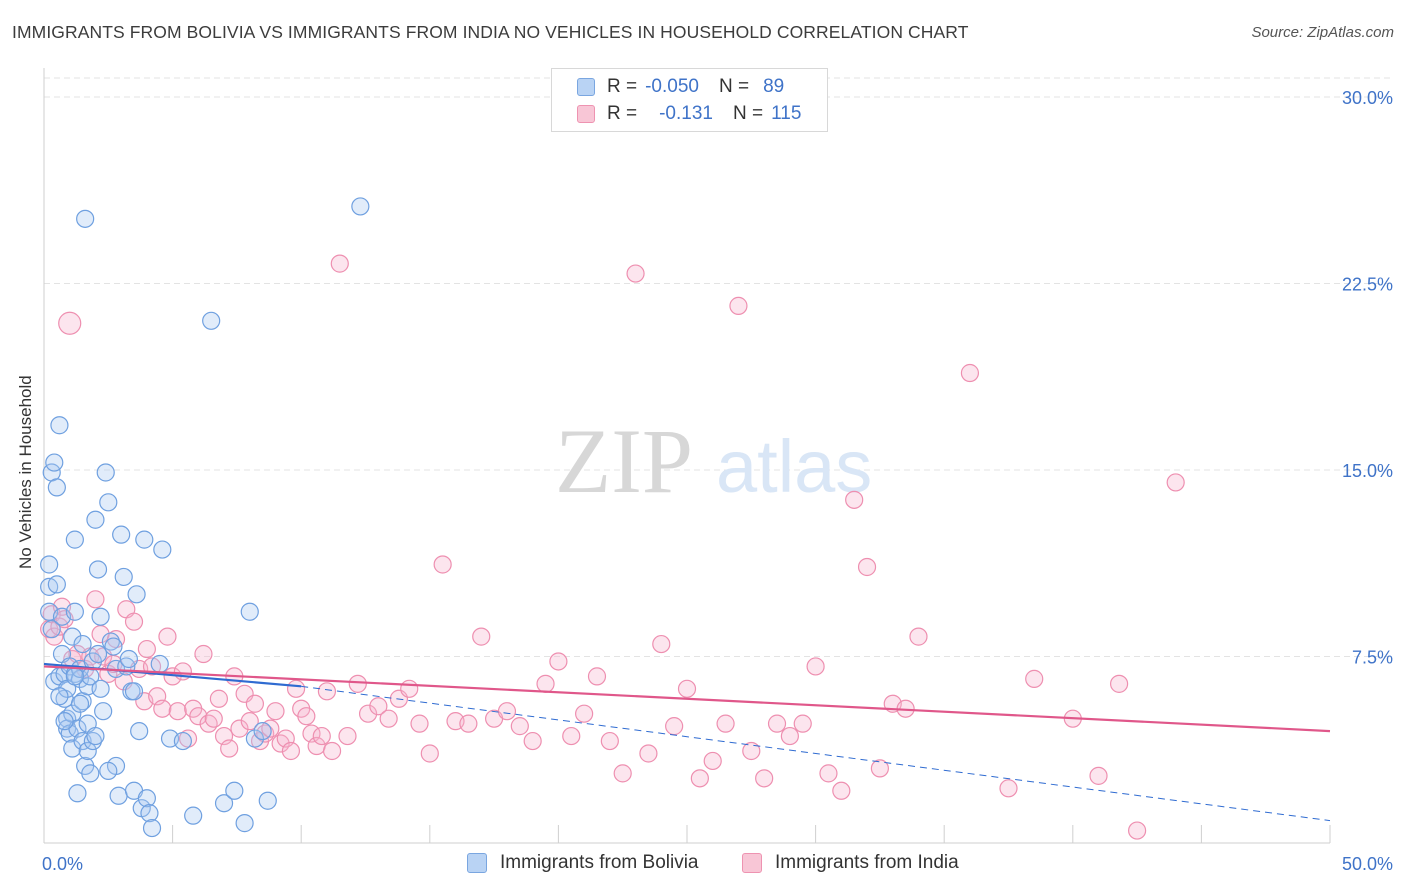 This screenshot has height=892, width=1406. What do you see at coordinates (1367, 471) in the screenshot?
I see `y-tick-label-1: 15.0%` at bounding box center [1367, 471].